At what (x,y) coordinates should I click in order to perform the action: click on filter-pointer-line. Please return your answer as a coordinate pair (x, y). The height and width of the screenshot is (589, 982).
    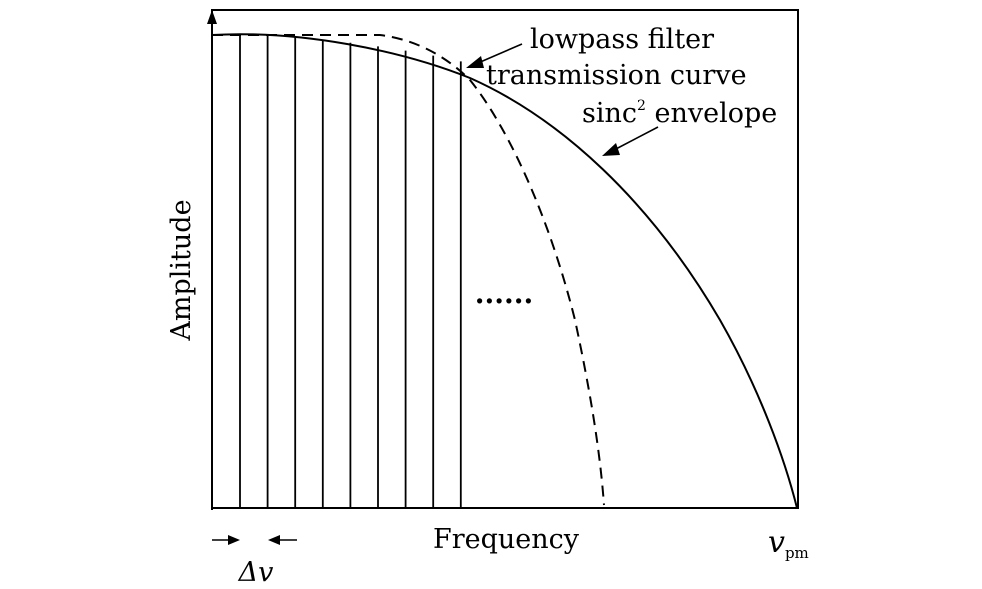
    Looking at the image, I should click on (500, 53).